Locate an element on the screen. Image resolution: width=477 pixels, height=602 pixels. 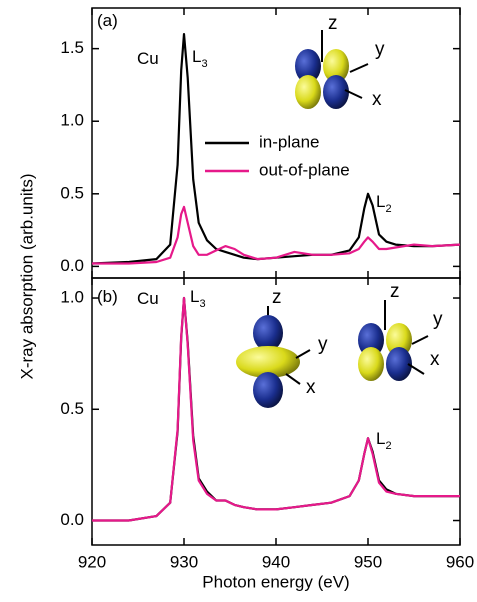
legend-label: in-plane is located at coordinates (289, 141).